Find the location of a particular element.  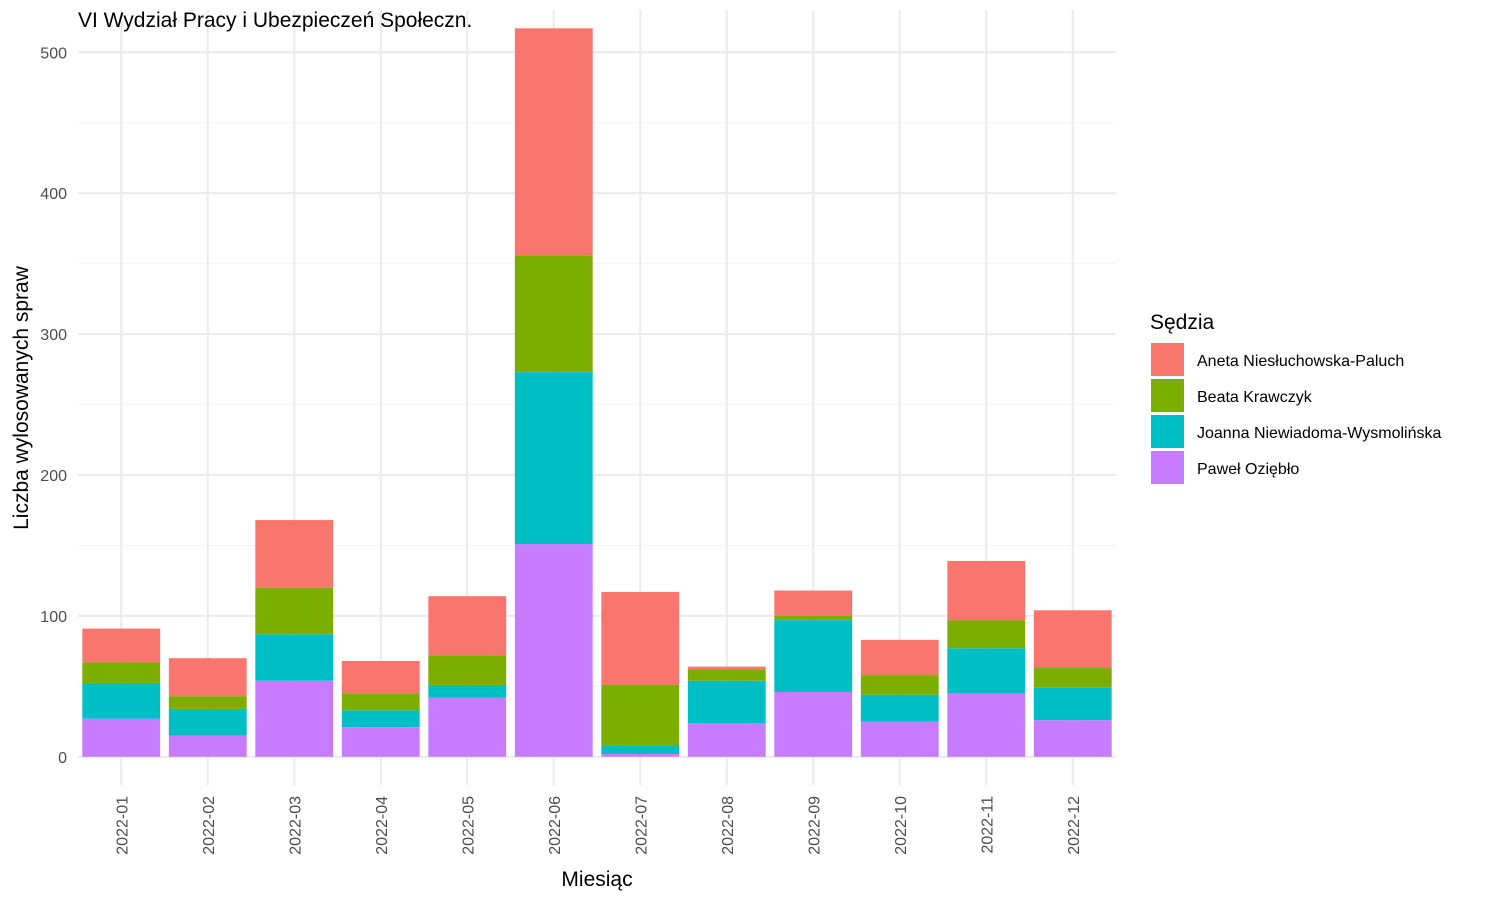

y-tick-label: 300 is located at coordinates (53, 335).